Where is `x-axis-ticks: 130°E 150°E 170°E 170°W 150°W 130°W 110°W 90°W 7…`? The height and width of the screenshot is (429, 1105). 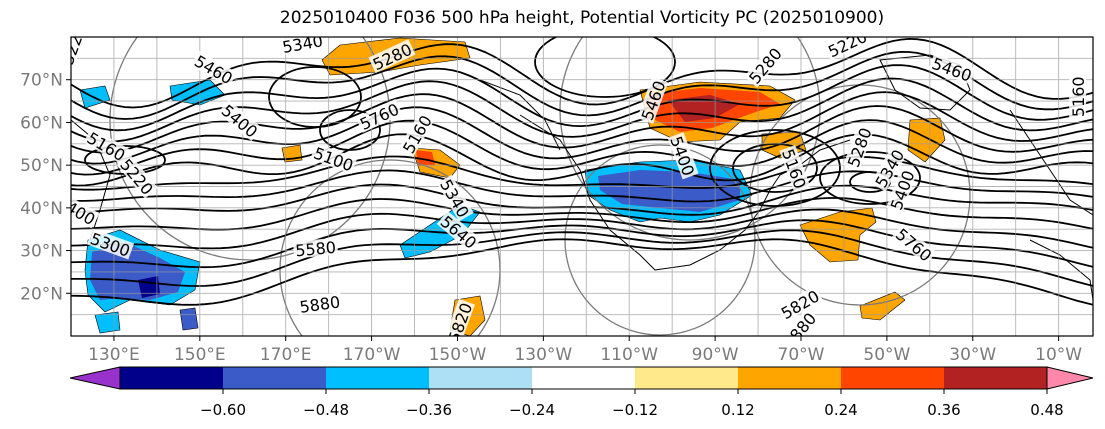 x-axis-ticks: 130°E 150°E 170°E 170°W 150°W 130°W 110°W 90°W 7… is located at coordinates (585, 350).